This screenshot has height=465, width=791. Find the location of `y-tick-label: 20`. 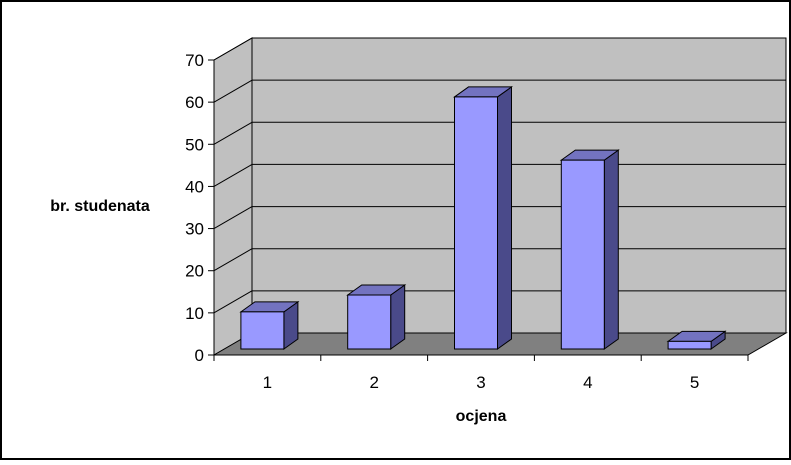

y-tick-label: 20 is located at coordinates (194, 271).